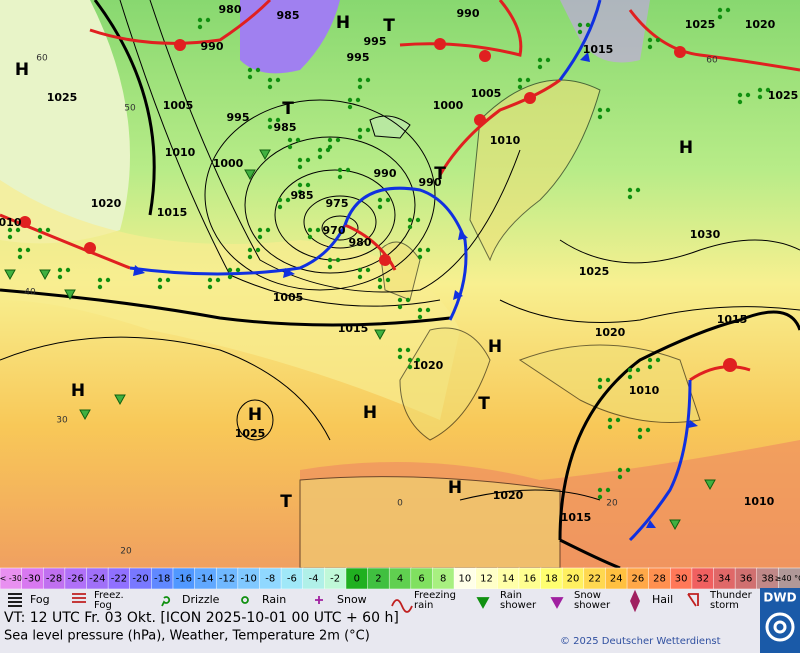  What do you see at coordinates (662, 599) in the screenshot?
I see `legend-label: Hail` at bounding box center [662, 599].